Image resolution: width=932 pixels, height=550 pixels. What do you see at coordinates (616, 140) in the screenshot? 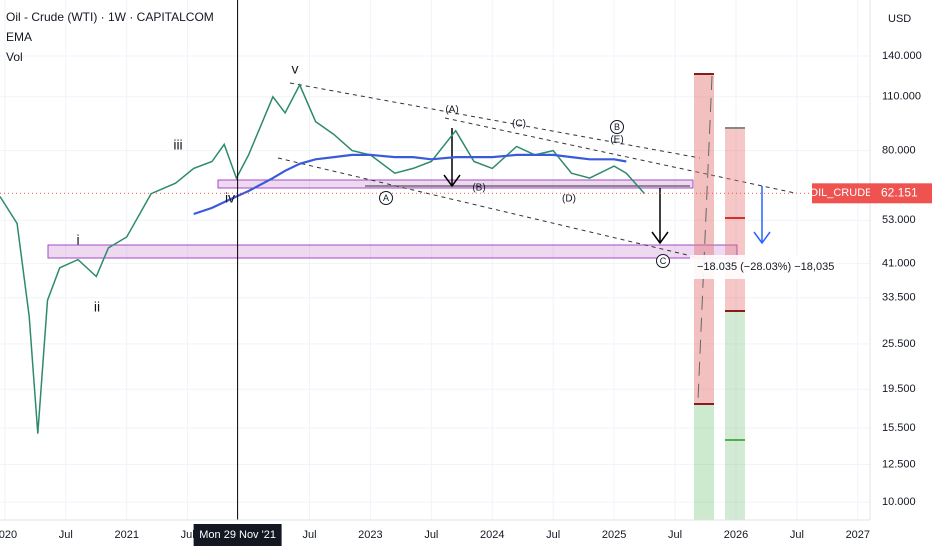
I see `wave-label: (E)` at bounding box center [616, 140].